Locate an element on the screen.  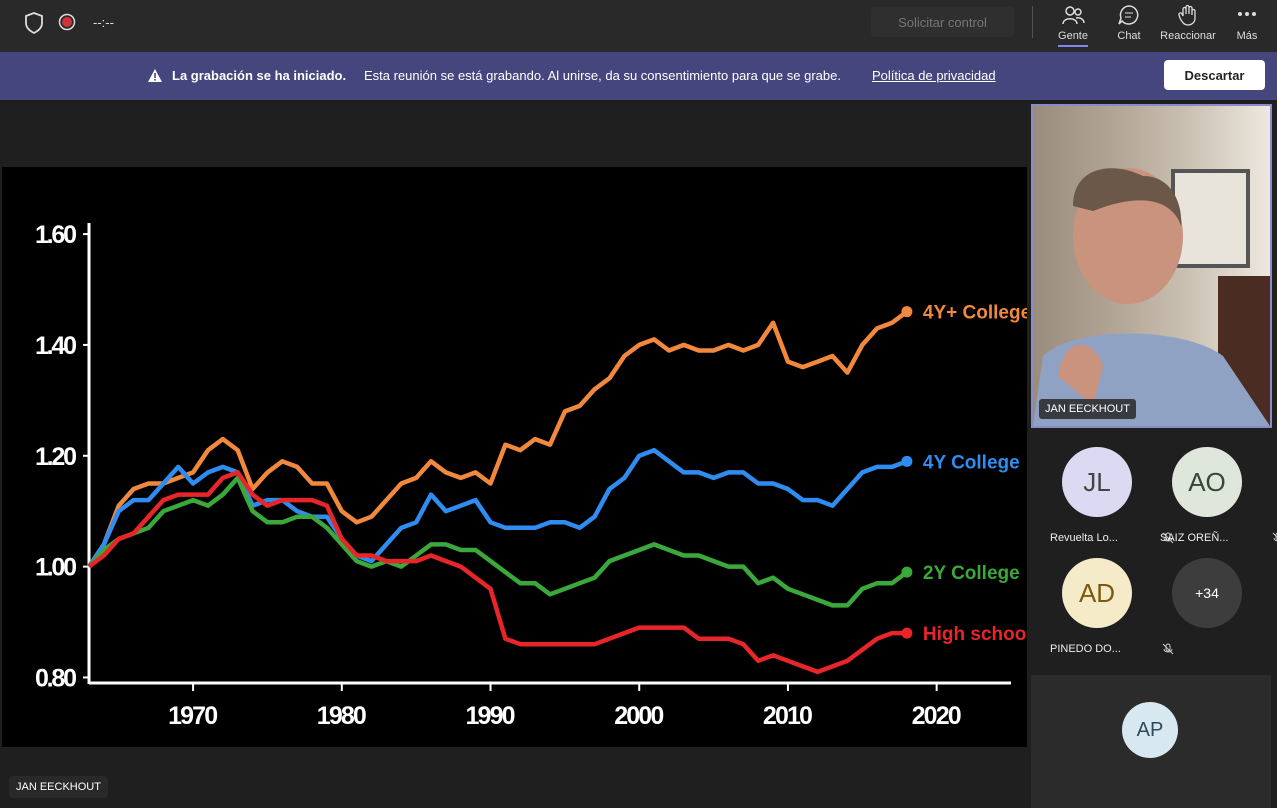
dismiss-button: Descartar is located at coordinates (1214, 75).